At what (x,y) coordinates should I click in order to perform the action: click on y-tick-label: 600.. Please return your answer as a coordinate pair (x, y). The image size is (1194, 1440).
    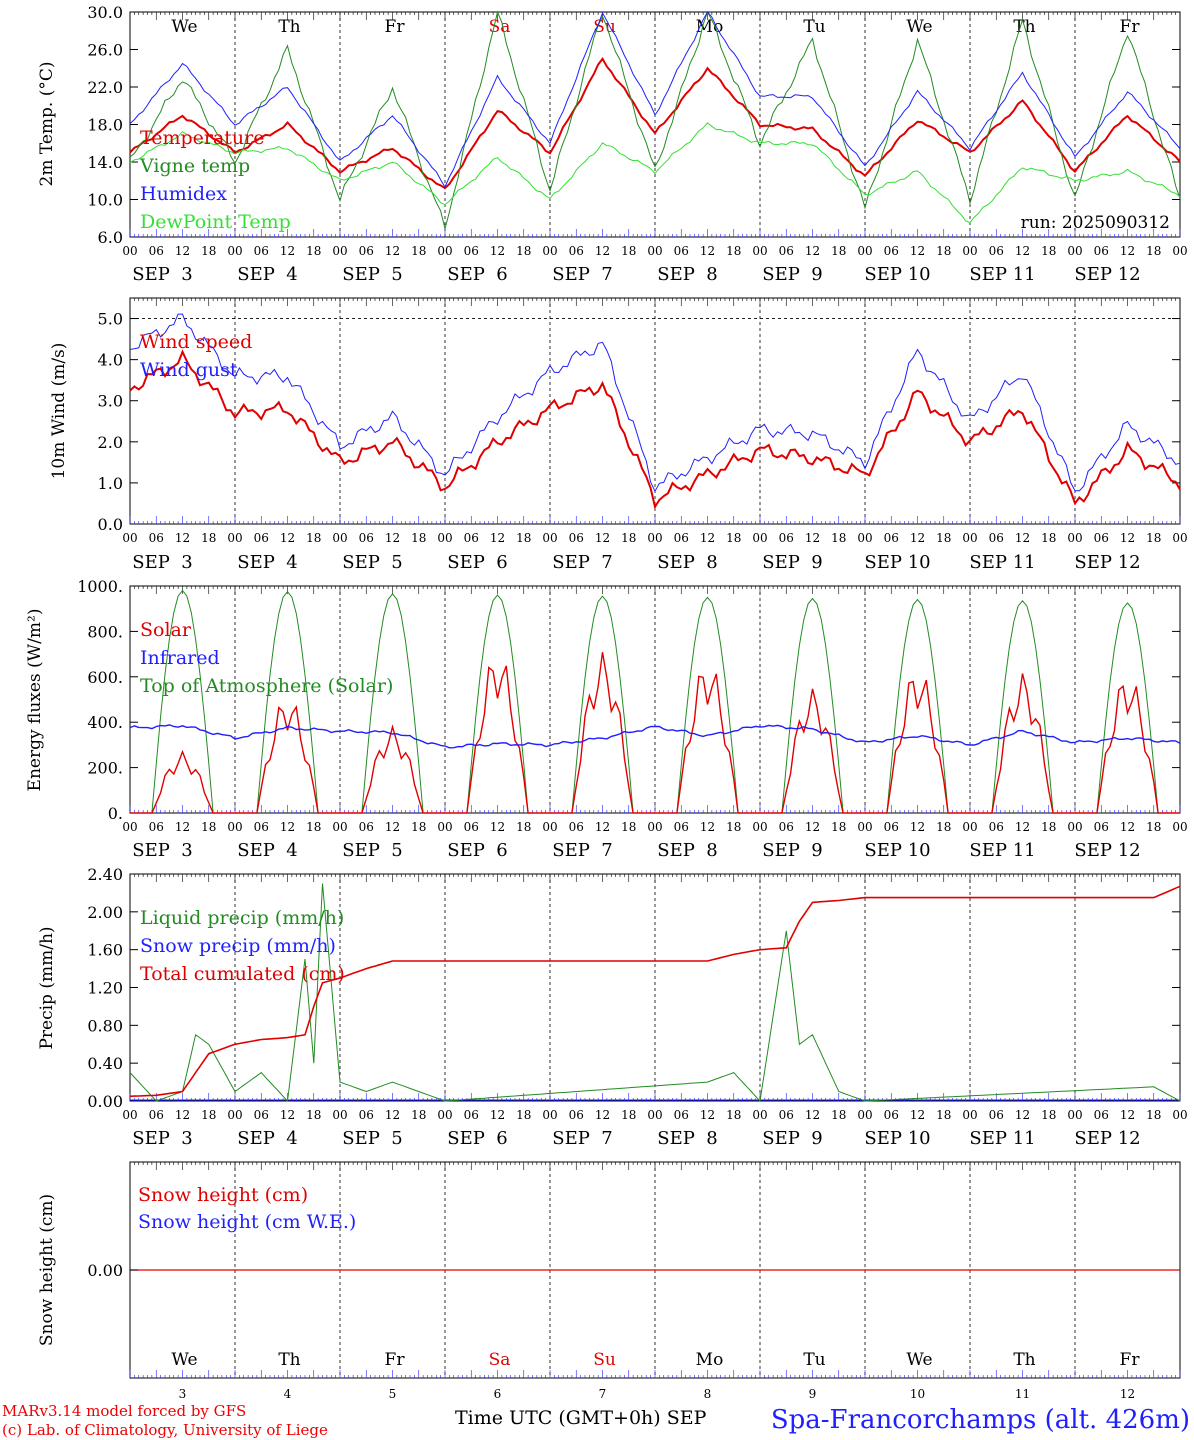
    Looking at the image, I should click on (105, 677).